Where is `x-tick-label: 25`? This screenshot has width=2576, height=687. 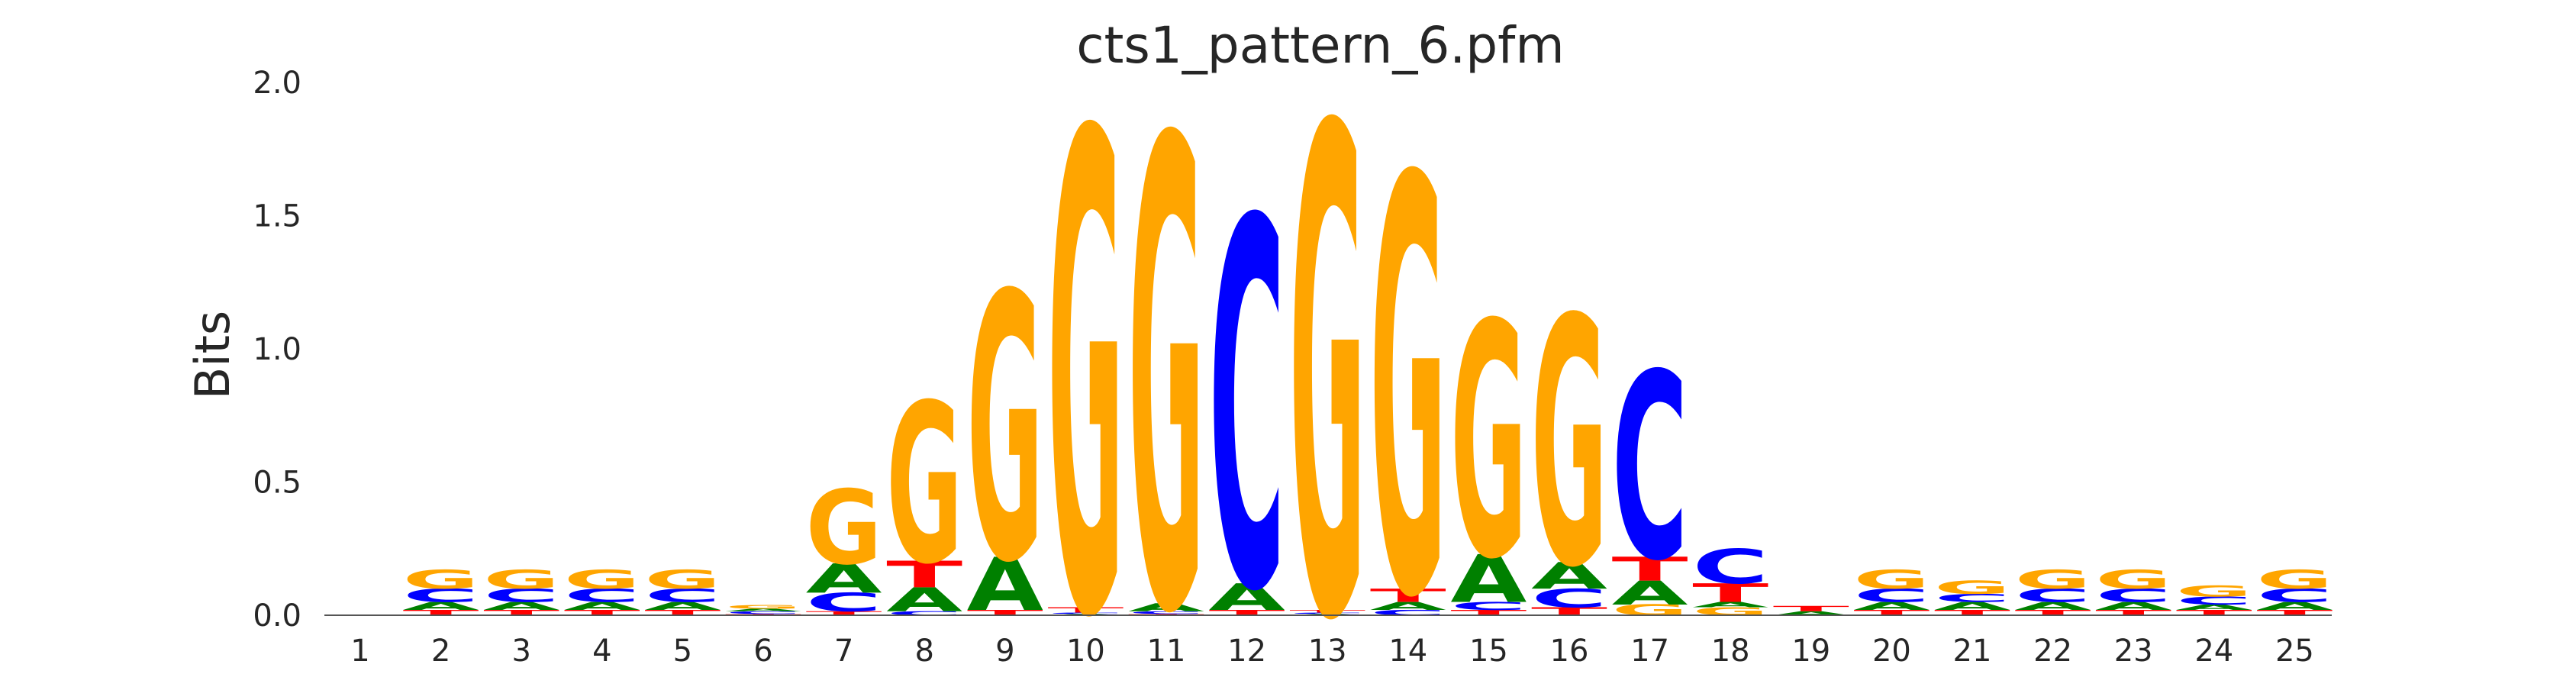
x-tick-label: 25 is located at coordinates (2294, 651).